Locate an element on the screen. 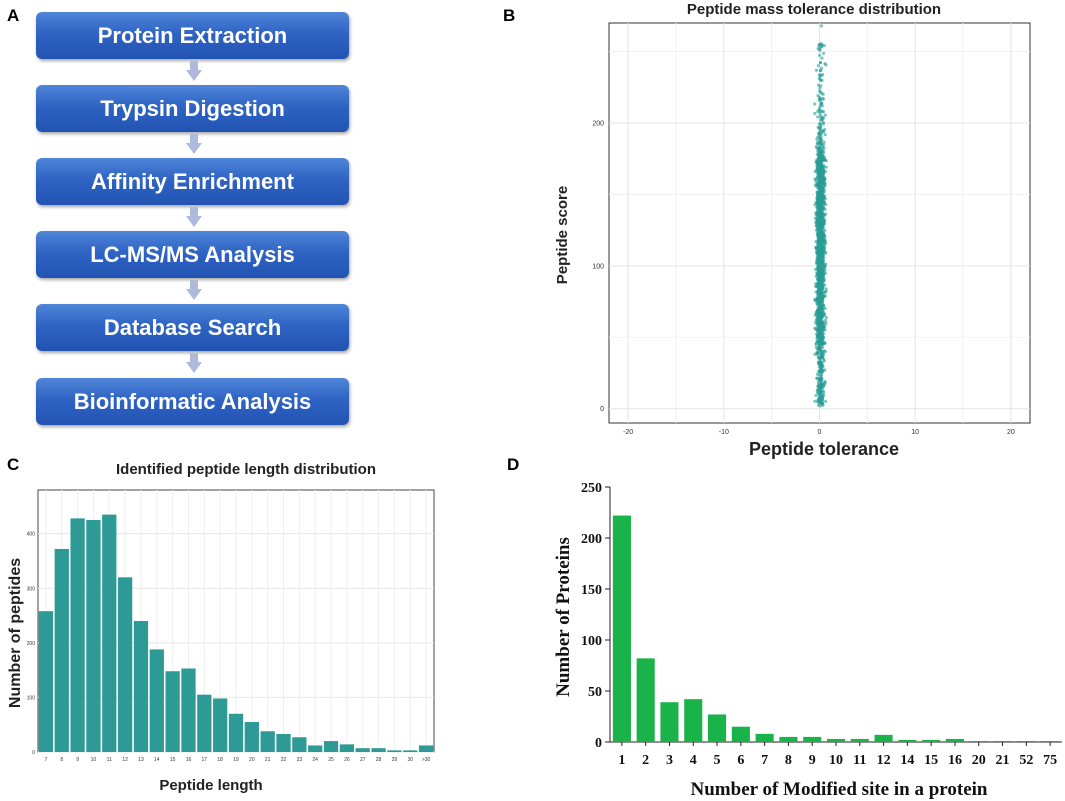 The height and width of the screenshot is (801, 1065). y-tick-label: 100 is located at coordinates (31, 698).